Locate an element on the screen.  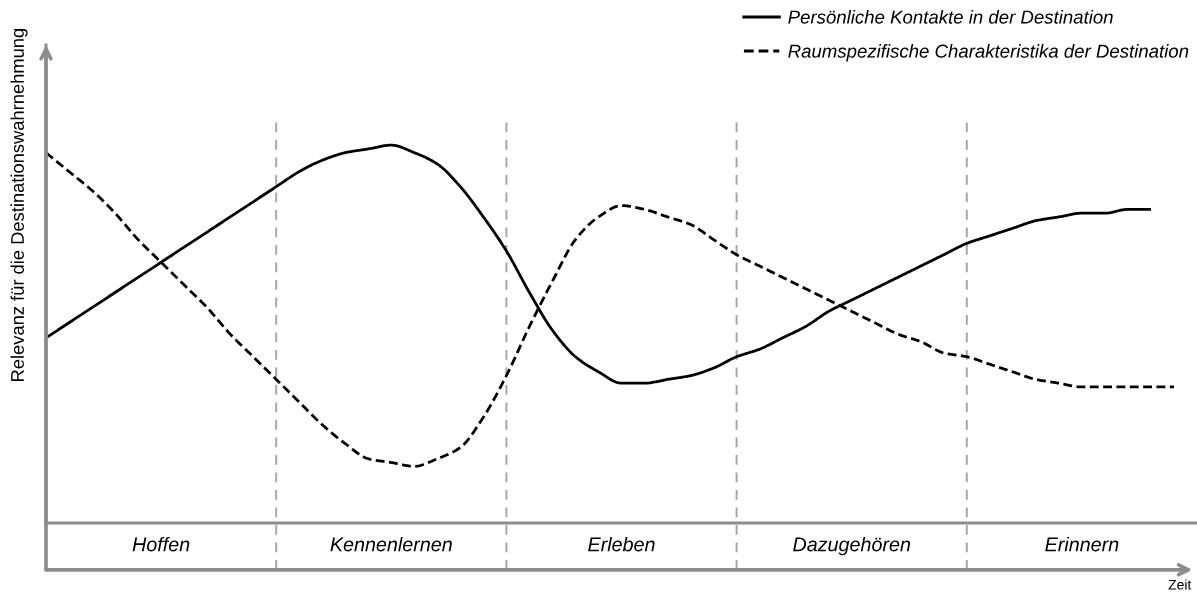
x-tick-label: Erleben is located at coordinates (621, 544).